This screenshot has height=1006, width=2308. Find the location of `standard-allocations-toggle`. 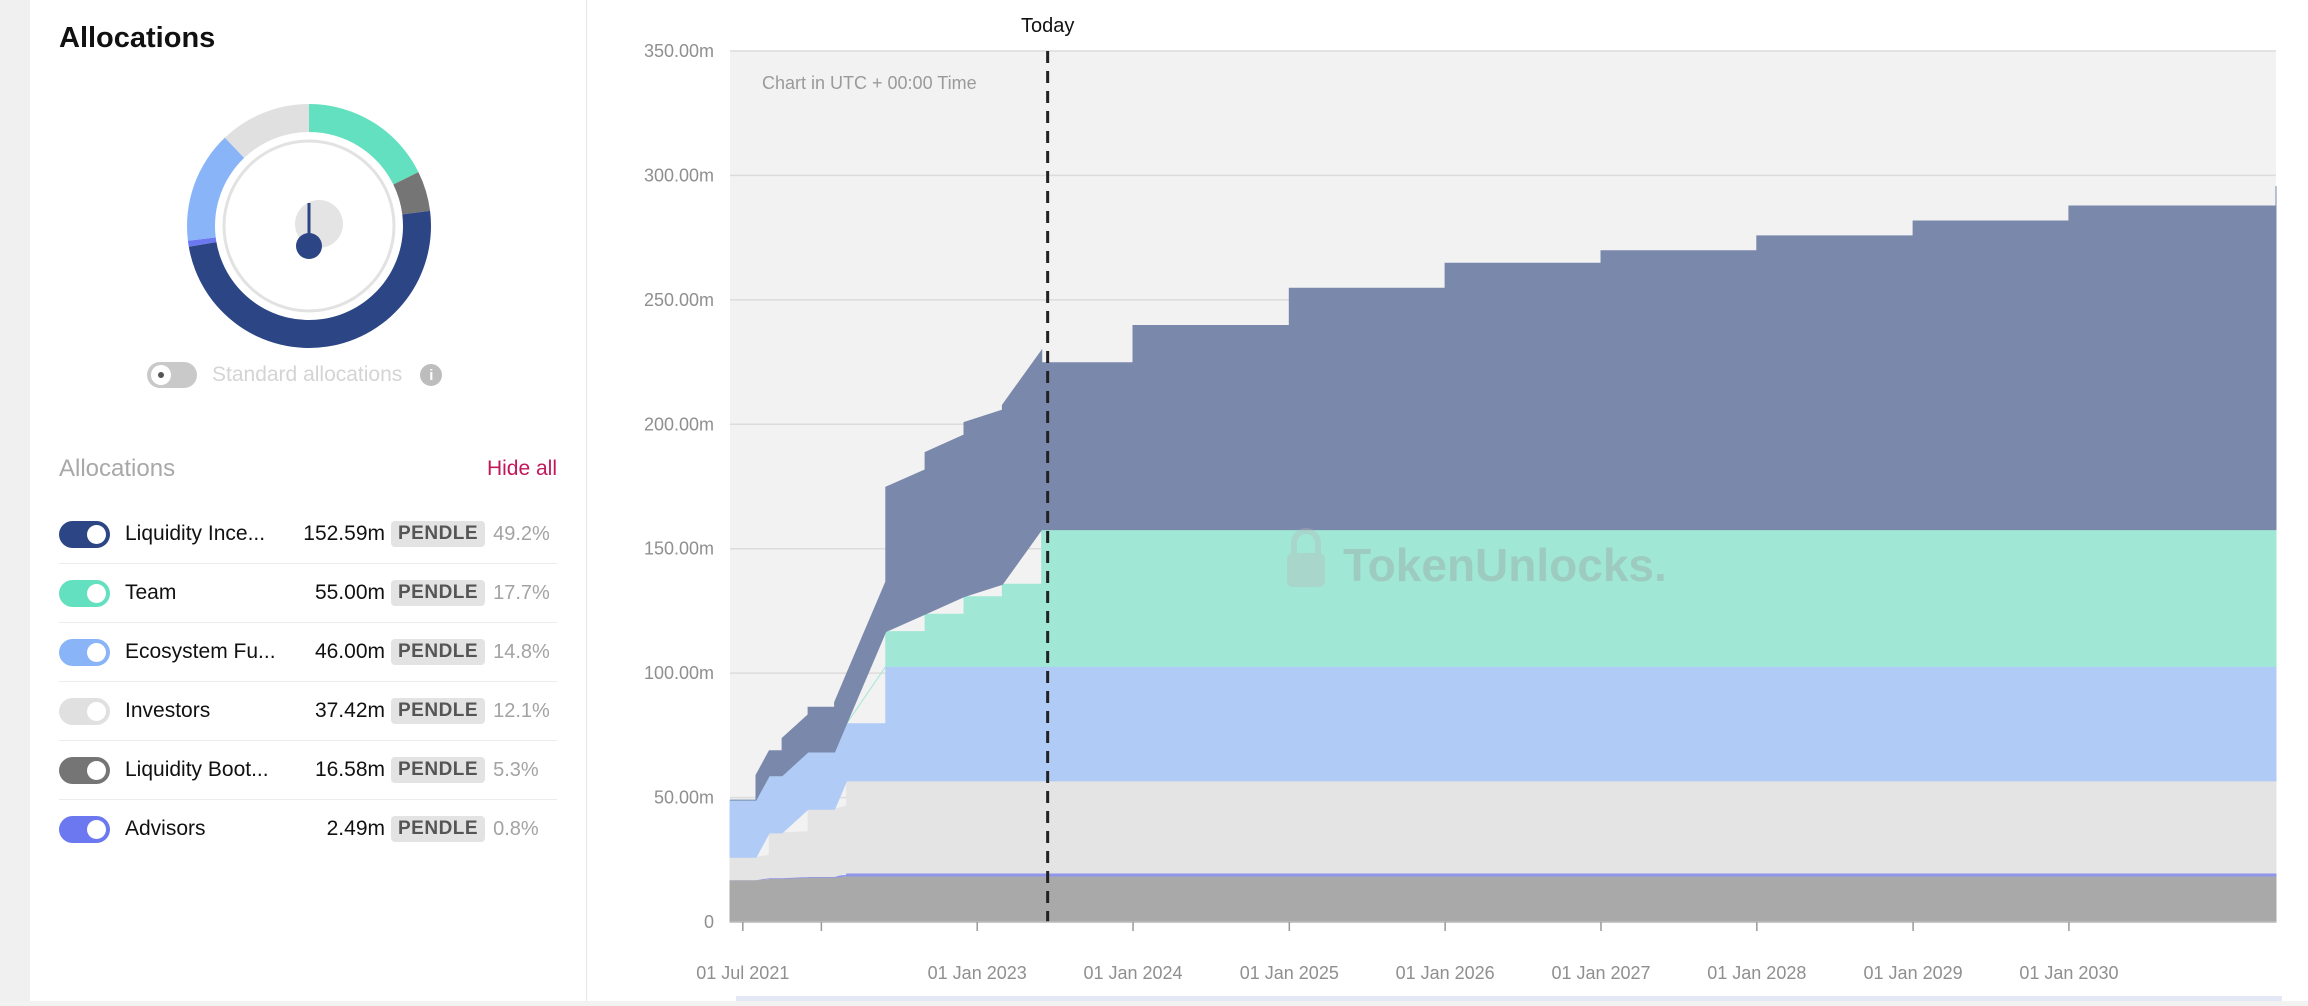

standard-allocations-toggle is located at coordinates (172, 375).